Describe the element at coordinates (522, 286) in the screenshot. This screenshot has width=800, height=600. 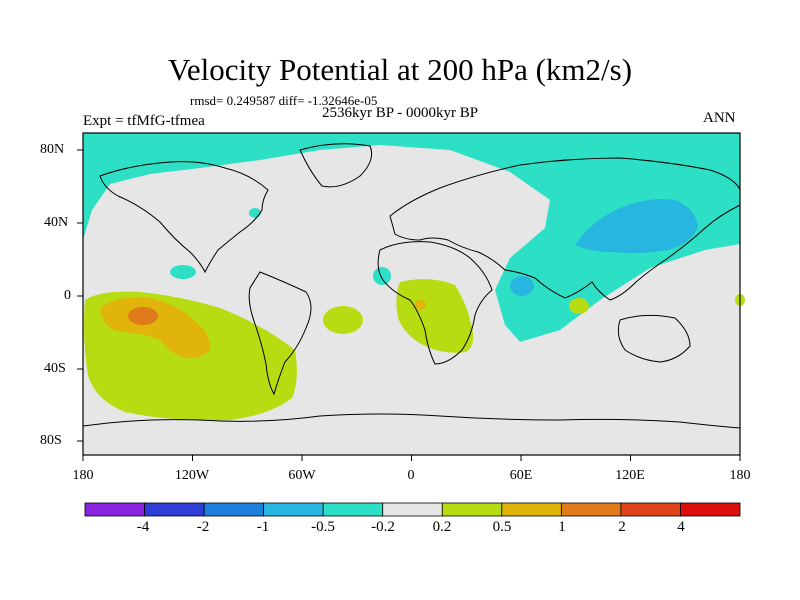
I see `contour-indian-blue` at that location.